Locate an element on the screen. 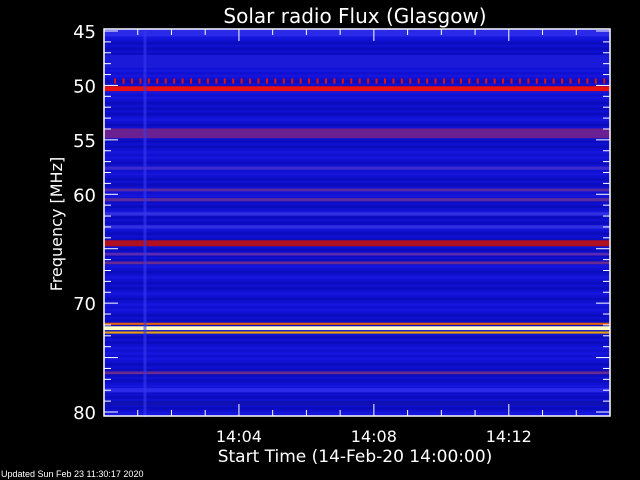 The height and width of the screenshot is (480, 640). y-tick-label: 50 is located at coordinates (84, 86).